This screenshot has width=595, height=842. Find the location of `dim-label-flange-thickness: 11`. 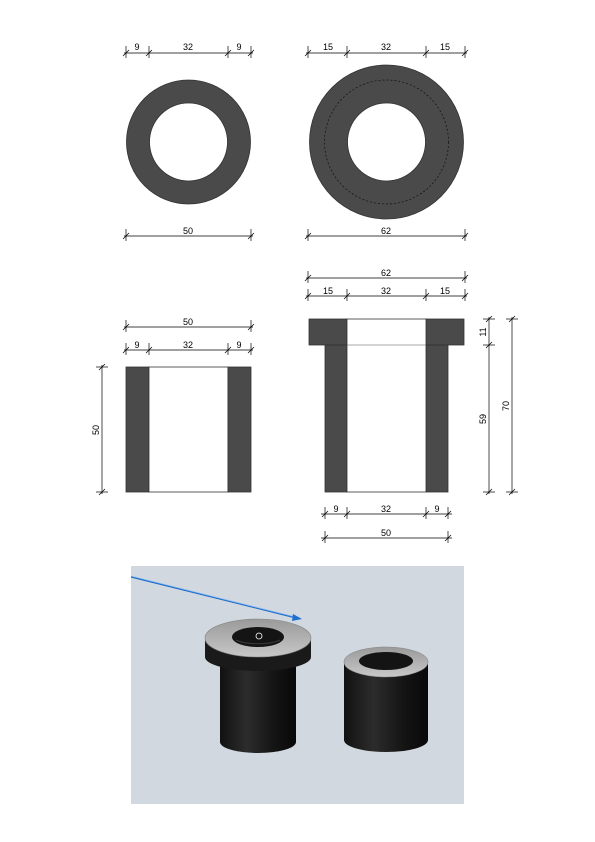

dim-label-flange-thickness: 11 is located at coordinates (483, 331).